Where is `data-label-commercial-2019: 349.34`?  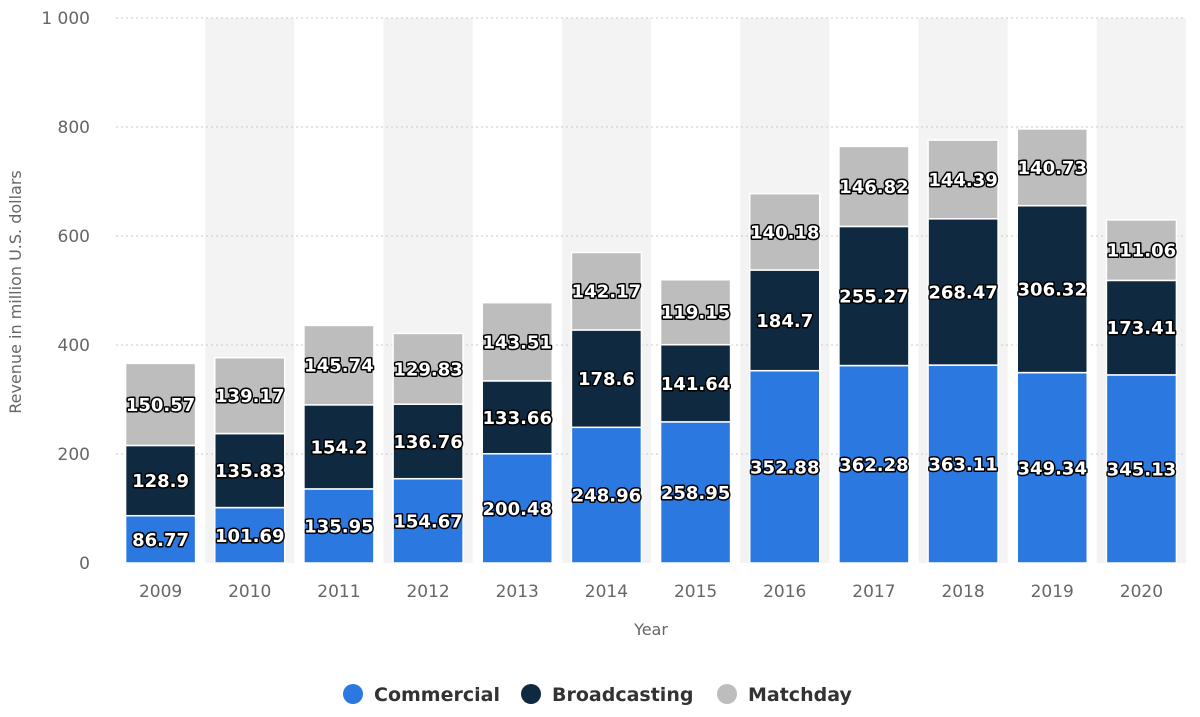
data-label-commercial-2019: 349.34 is located at coordinates (1052, 468).